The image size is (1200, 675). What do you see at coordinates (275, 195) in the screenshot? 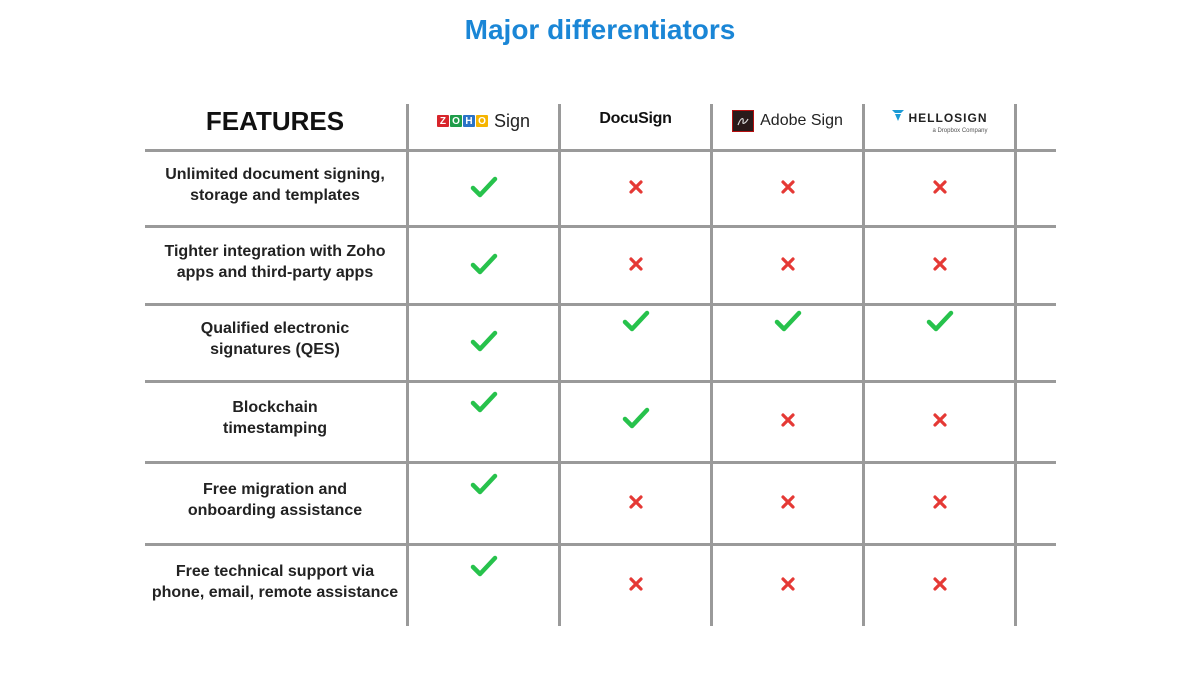
I see `feature-label-line: storage and templates` at bounding box center [275, 195].